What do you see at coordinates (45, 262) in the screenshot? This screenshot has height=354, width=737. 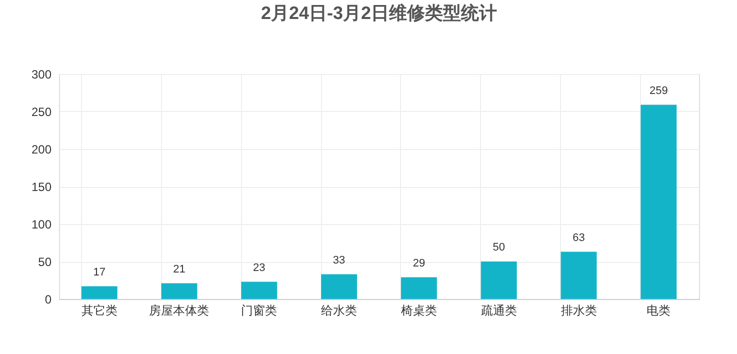 I see `y-tick-label: 50` at bounding box center [45, 262].